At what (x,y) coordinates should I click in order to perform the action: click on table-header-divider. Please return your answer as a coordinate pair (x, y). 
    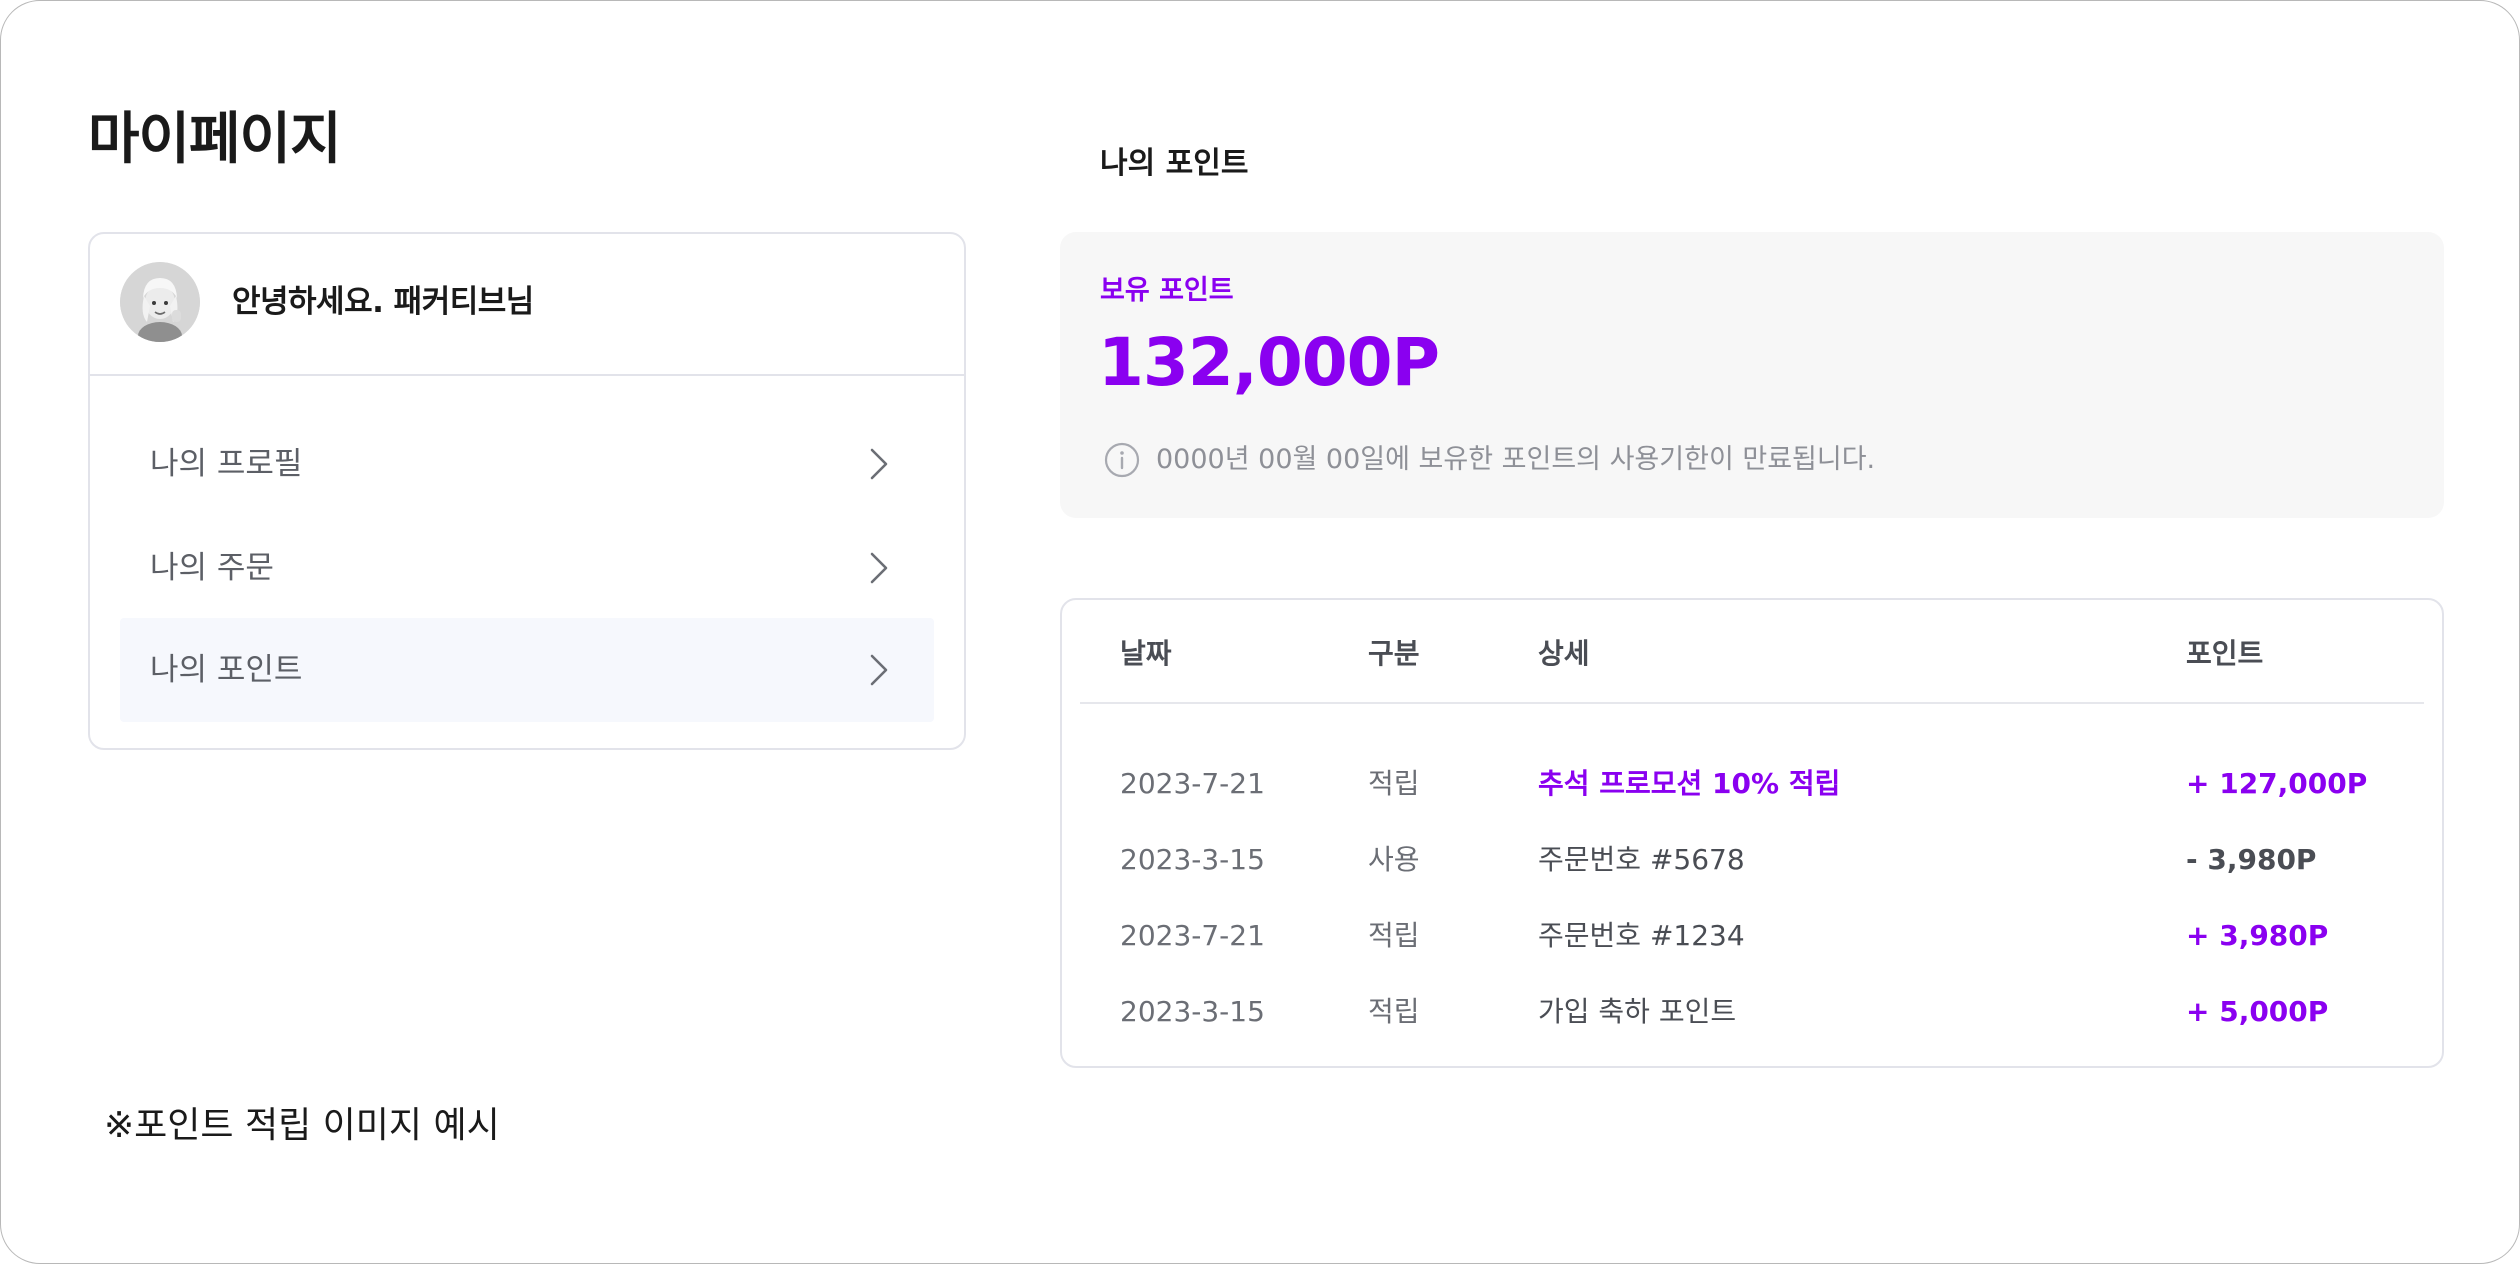
    Looking at the image, I should click on (1752, 703).